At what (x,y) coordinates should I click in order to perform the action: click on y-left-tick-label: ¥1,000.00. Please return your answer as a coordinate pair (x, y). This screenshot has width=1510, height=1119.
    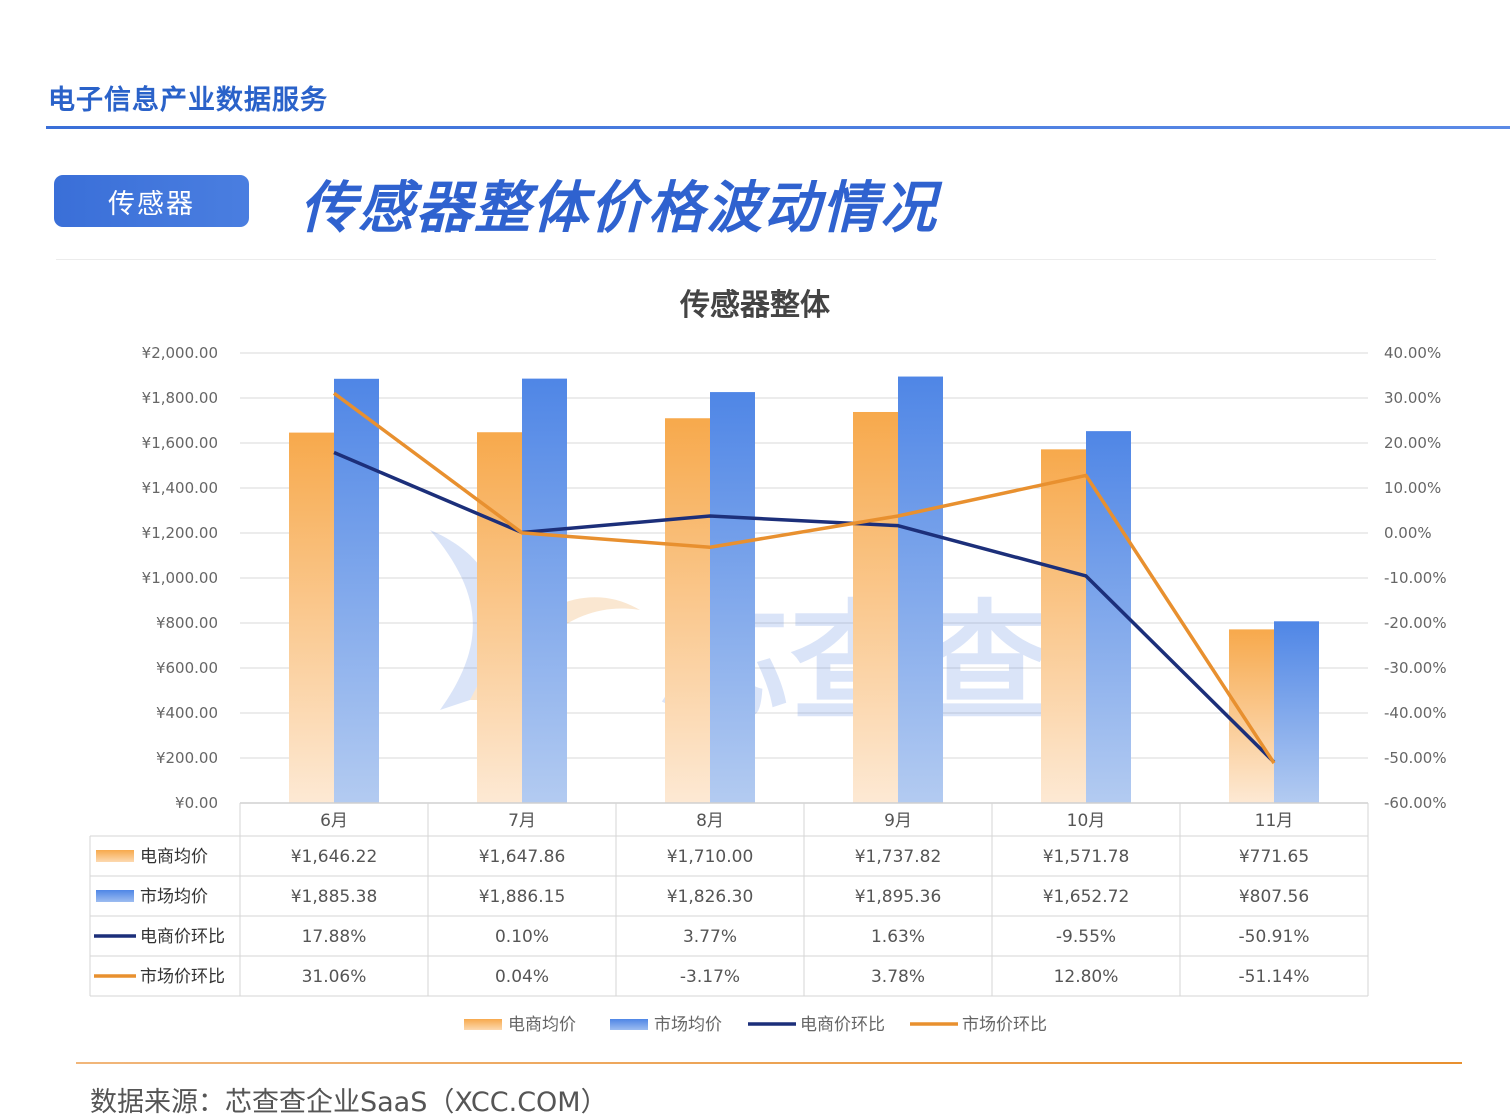
    Looking at the image, I should click on (180, 578).